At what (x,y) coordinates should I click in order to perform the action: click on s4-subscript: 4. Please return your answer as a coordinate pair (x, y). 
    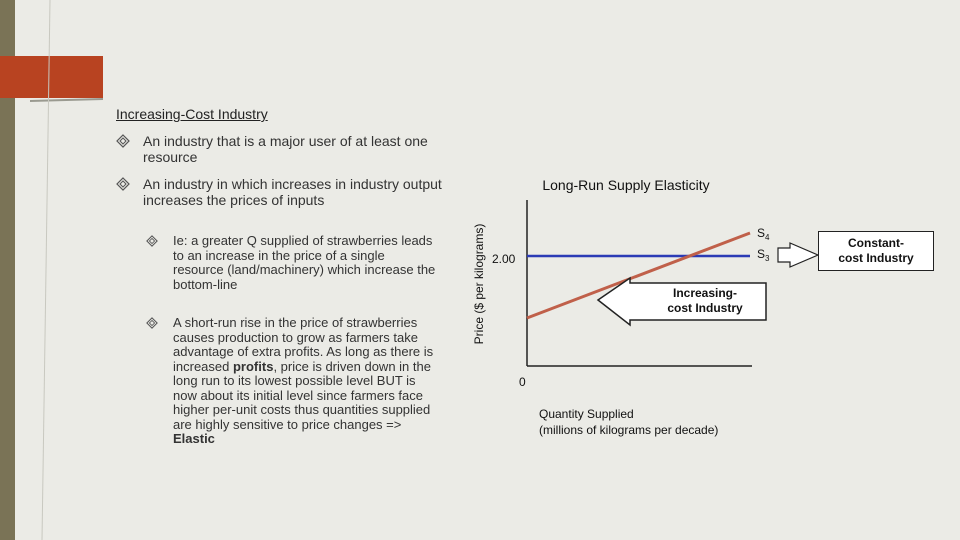
    Looking at the image, I should click on (767, 237).